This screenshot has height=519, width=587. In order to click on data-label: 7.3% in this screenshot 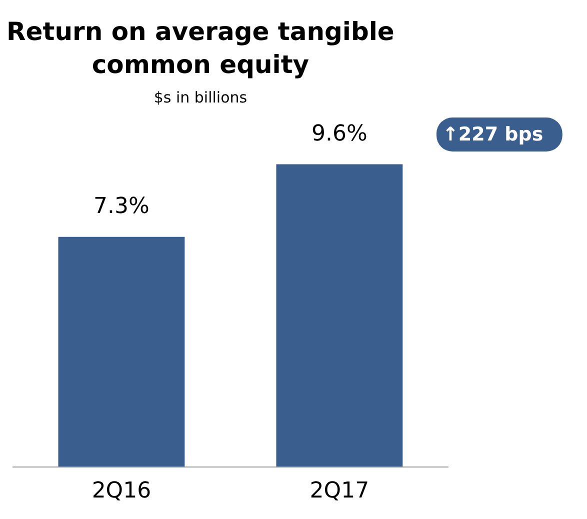, I will do `click(122, 206)`.